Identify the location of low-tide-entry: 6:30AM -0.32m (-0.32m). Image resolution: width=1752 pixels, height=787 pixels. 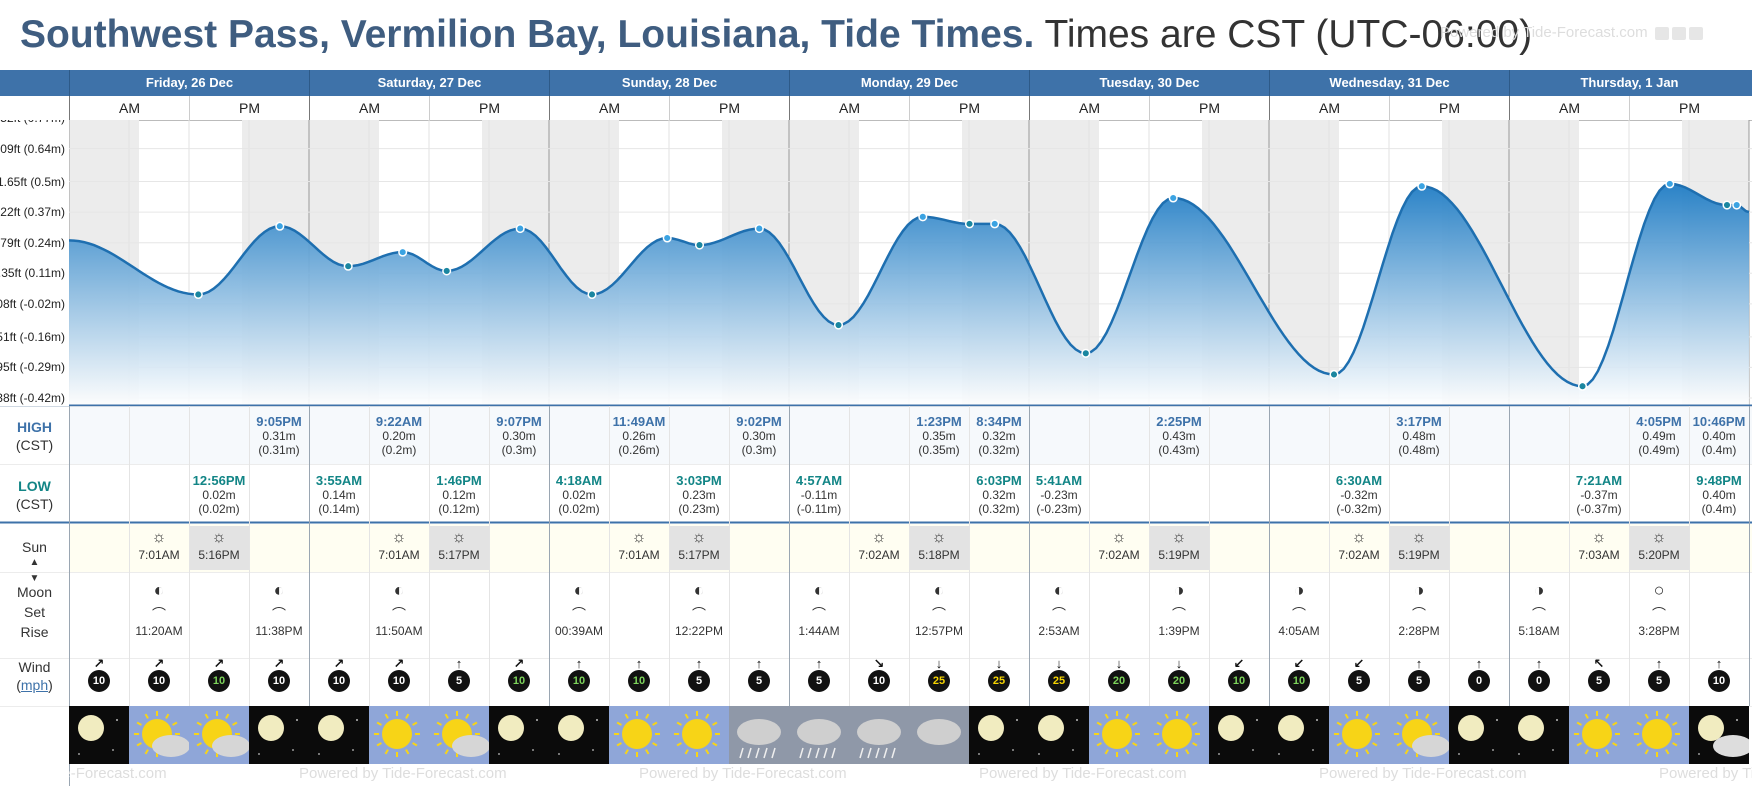
(1359, 495).